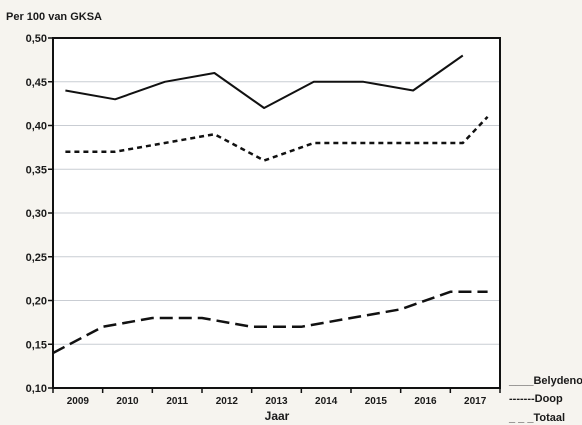  What do you see at coordinates (36, 345) in the screenshot?
I see `y-tick-label: 0,15` at bounding box center [36, 345].